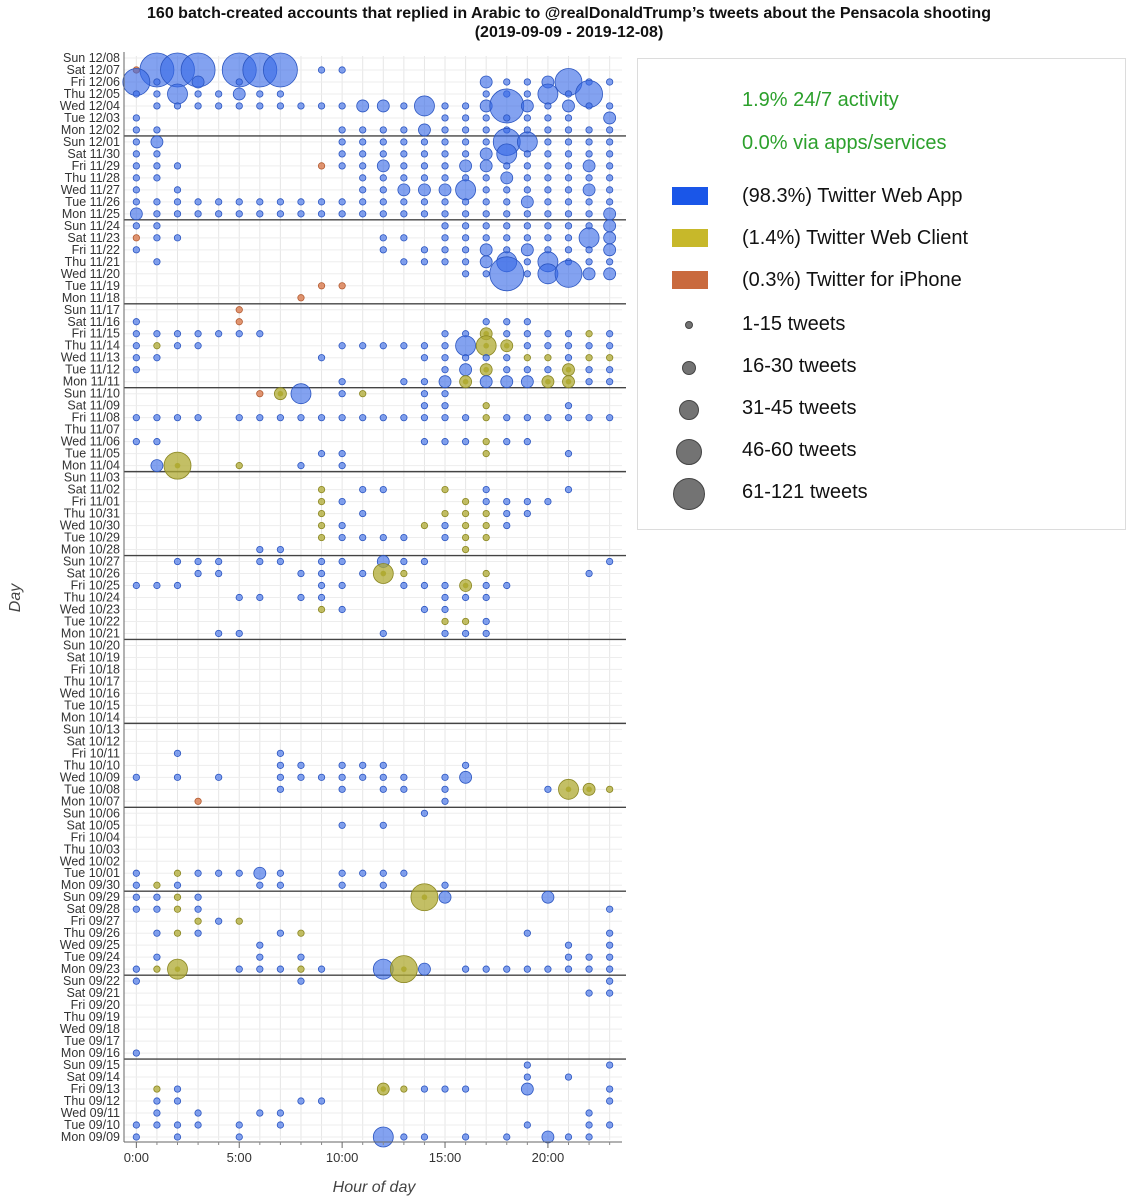 The height and width of the screenshot is (1200, 1138). Describe the element at coordinates (93, 490) in the screenshot. I see `y-tick-label: Sat 11/02` at that location.